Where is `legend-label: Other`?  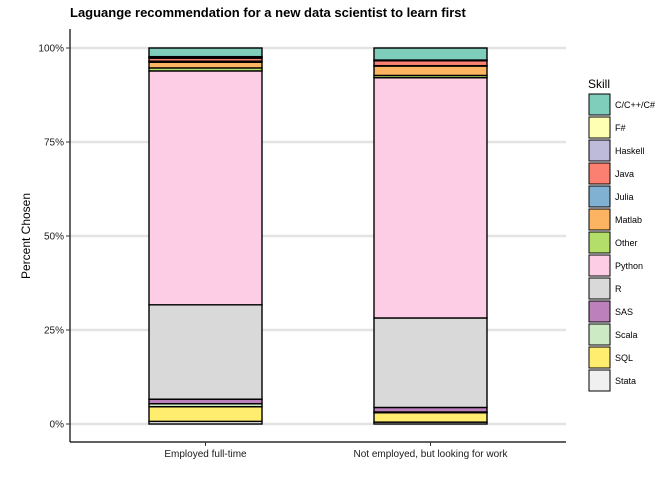 legend-label: Other is located at coordinates (626, 243).